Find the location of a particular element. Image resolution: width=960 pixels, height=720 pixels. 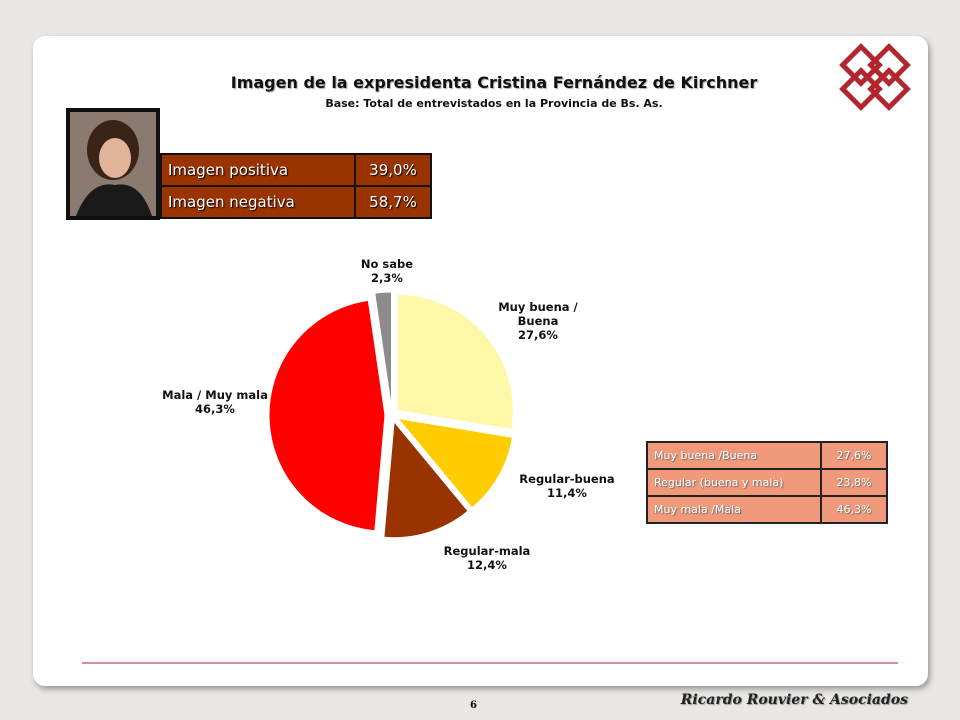

pie is located at coordinates (391, 415).